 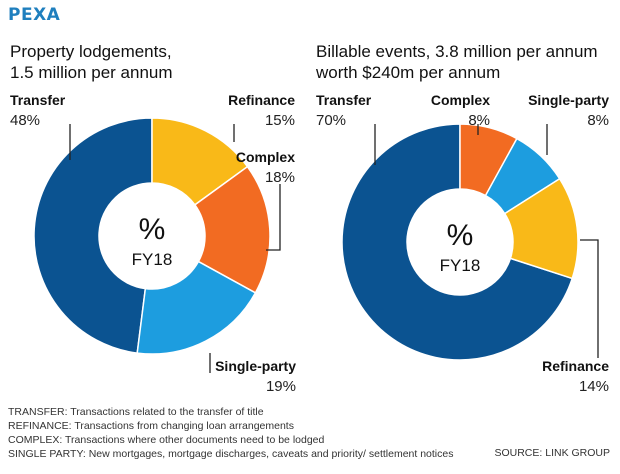 I want to click on label-right-complex-value: 8%, so click(x=479, y=120).